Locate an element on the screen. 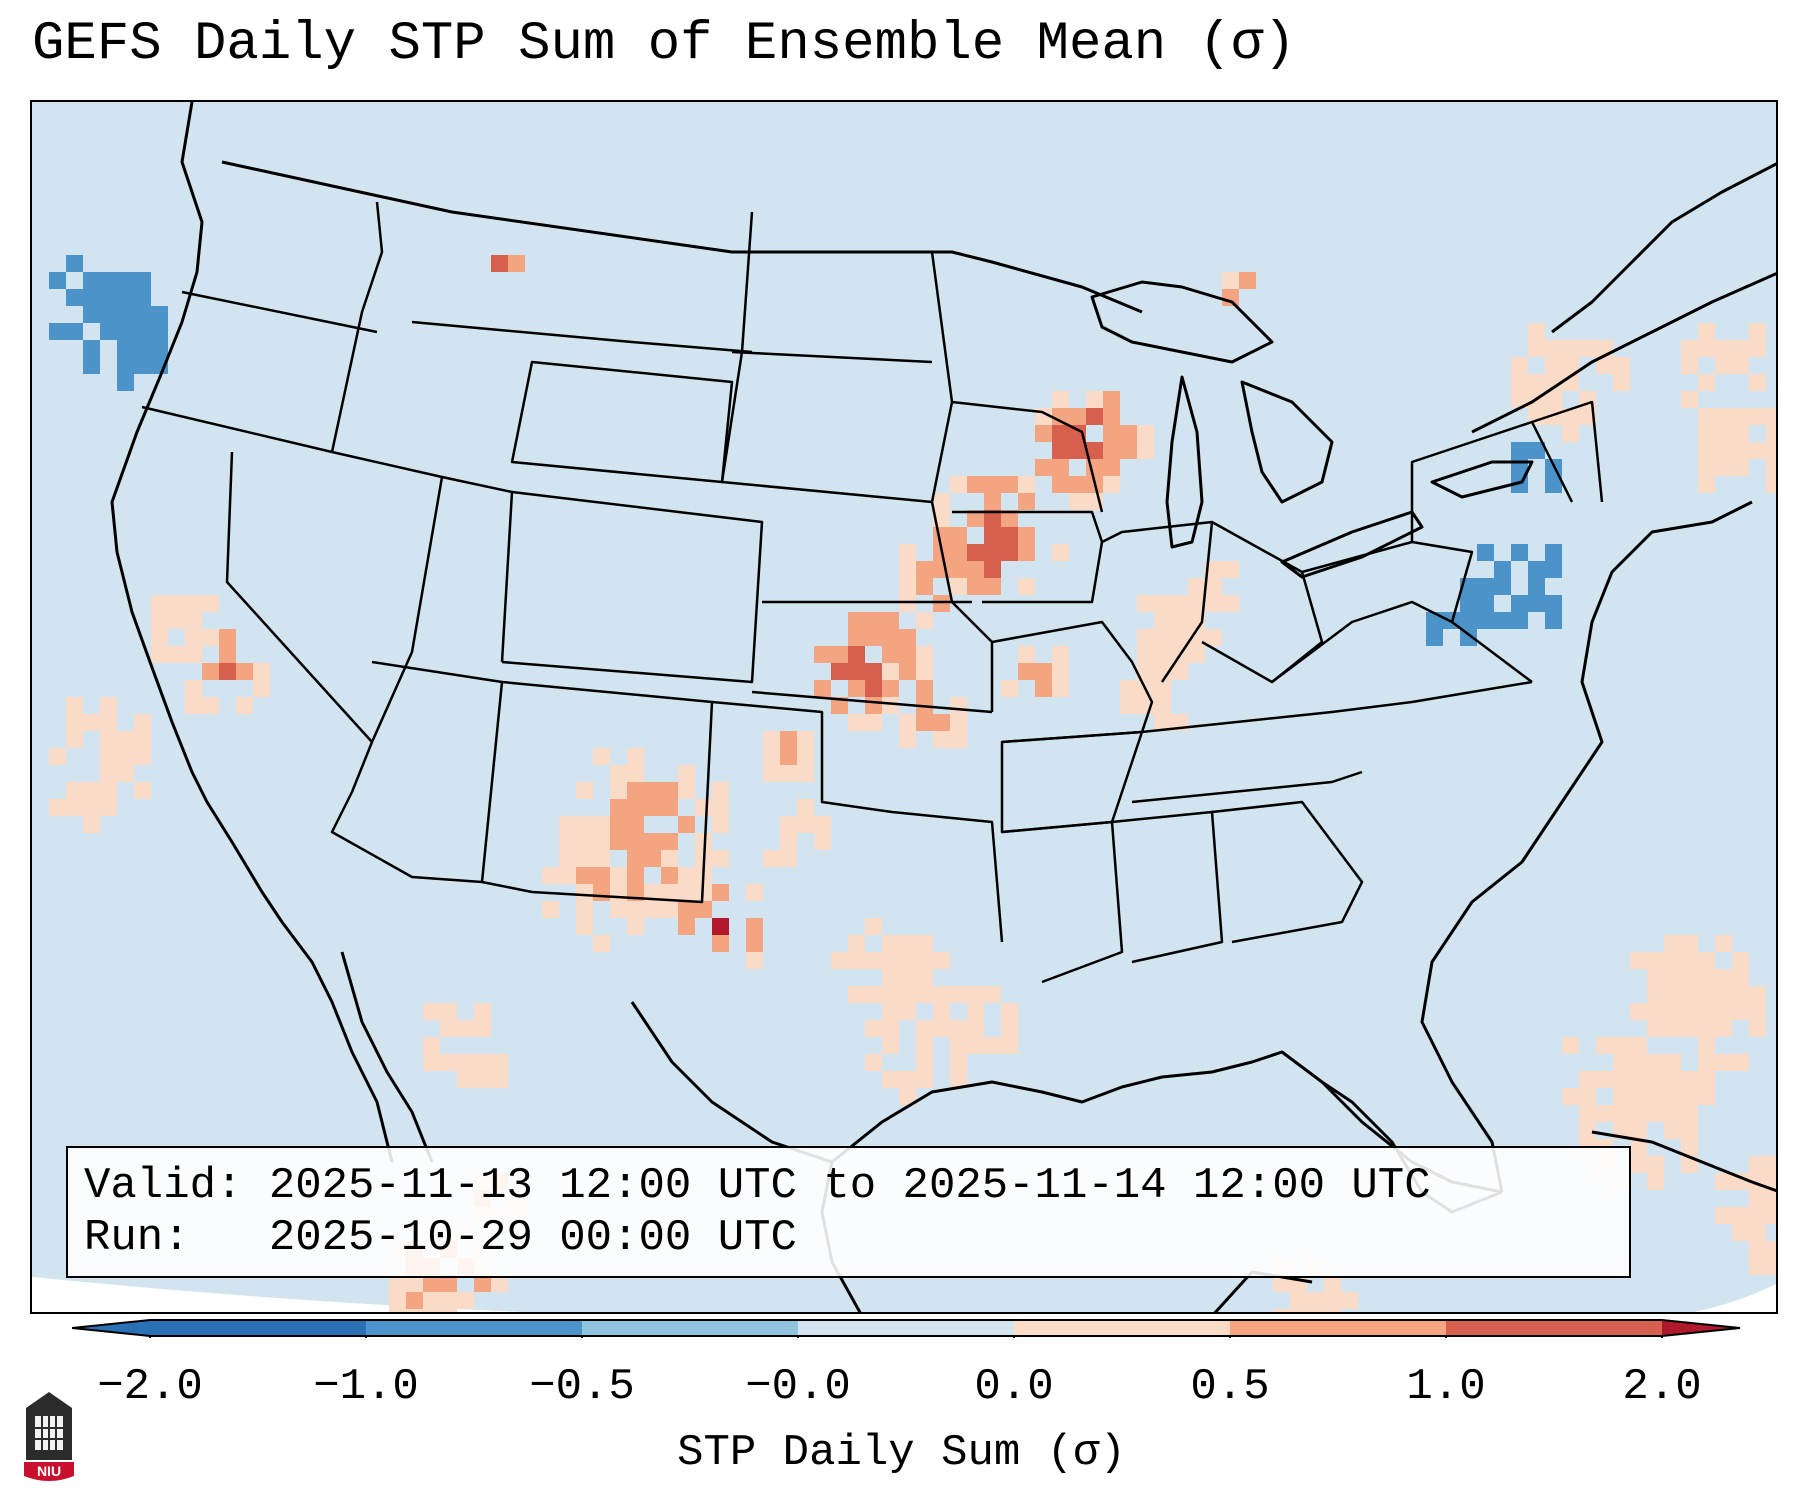 Image resolution: width=1803 pixels, height=1506 pixels. nv-ut-border is located at coordinates (387, 596).